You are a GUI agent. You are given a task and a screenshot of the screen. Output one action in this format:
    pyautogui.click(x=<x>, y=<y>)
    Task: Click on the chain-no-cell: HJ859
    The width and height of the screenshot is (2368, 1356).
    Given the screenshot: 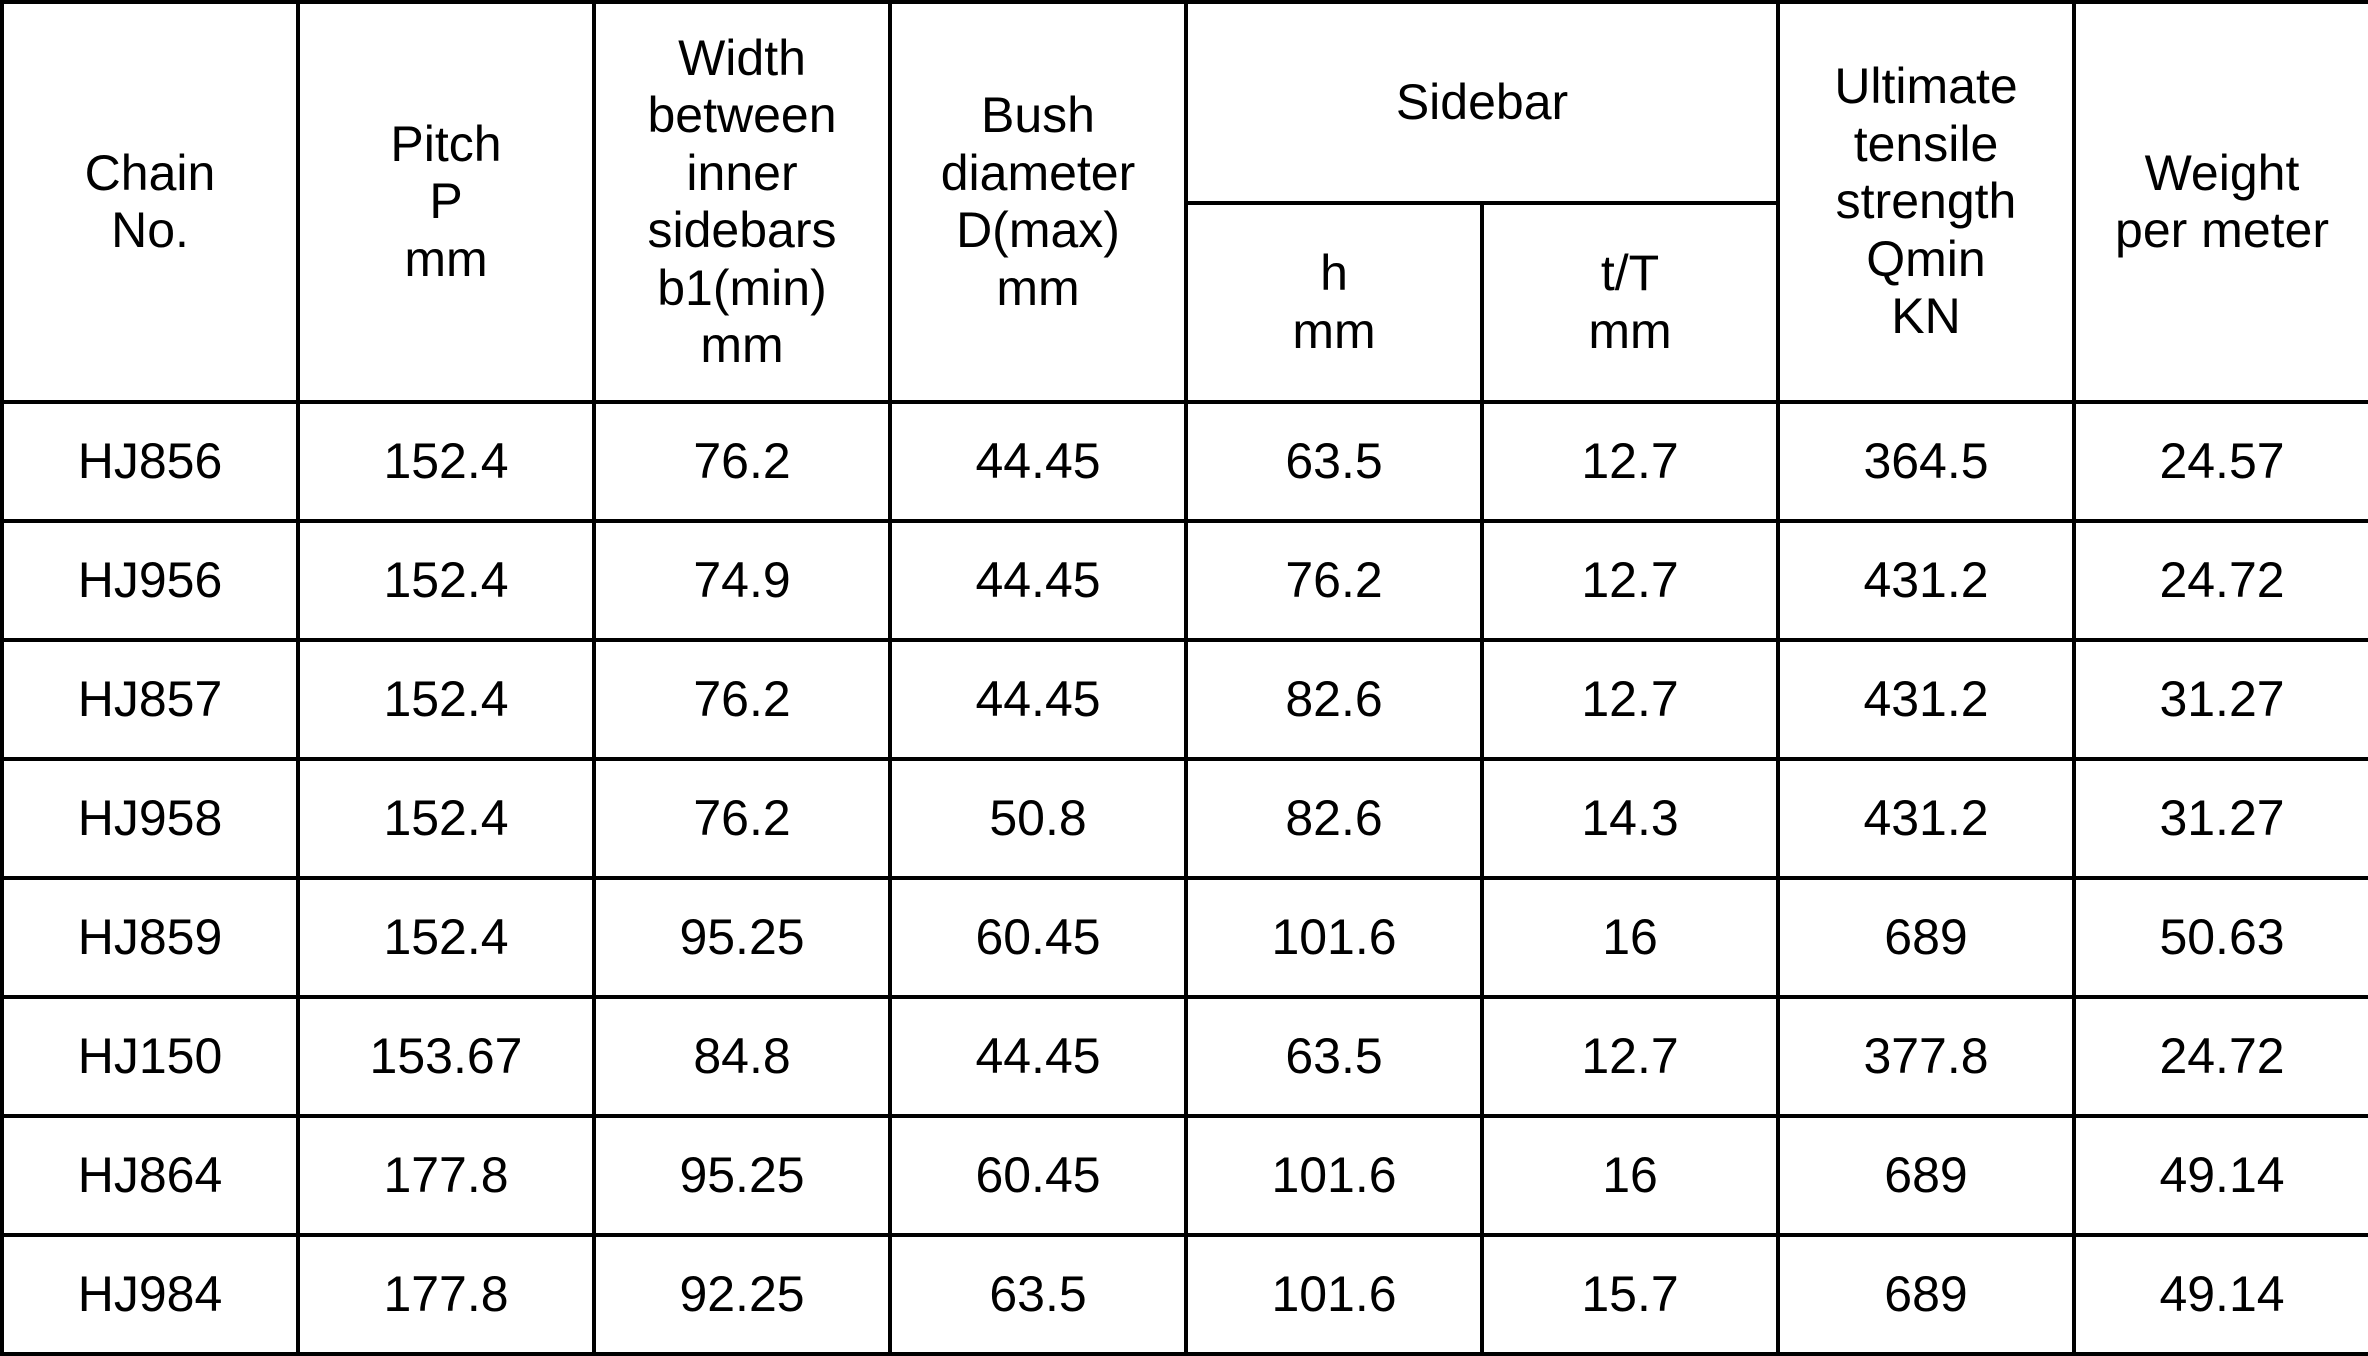 What is the action you would take?
    pyautogui.click(x=150, y=937)
    